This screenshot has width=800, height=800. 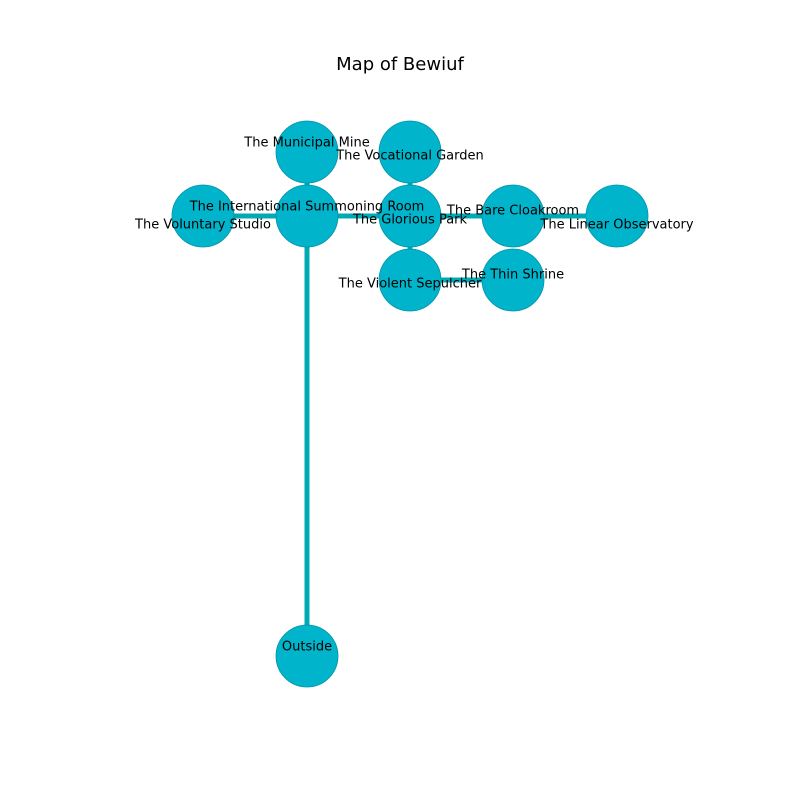 I want to click on room-node-linear-observatory, so click(x=617, y=216).